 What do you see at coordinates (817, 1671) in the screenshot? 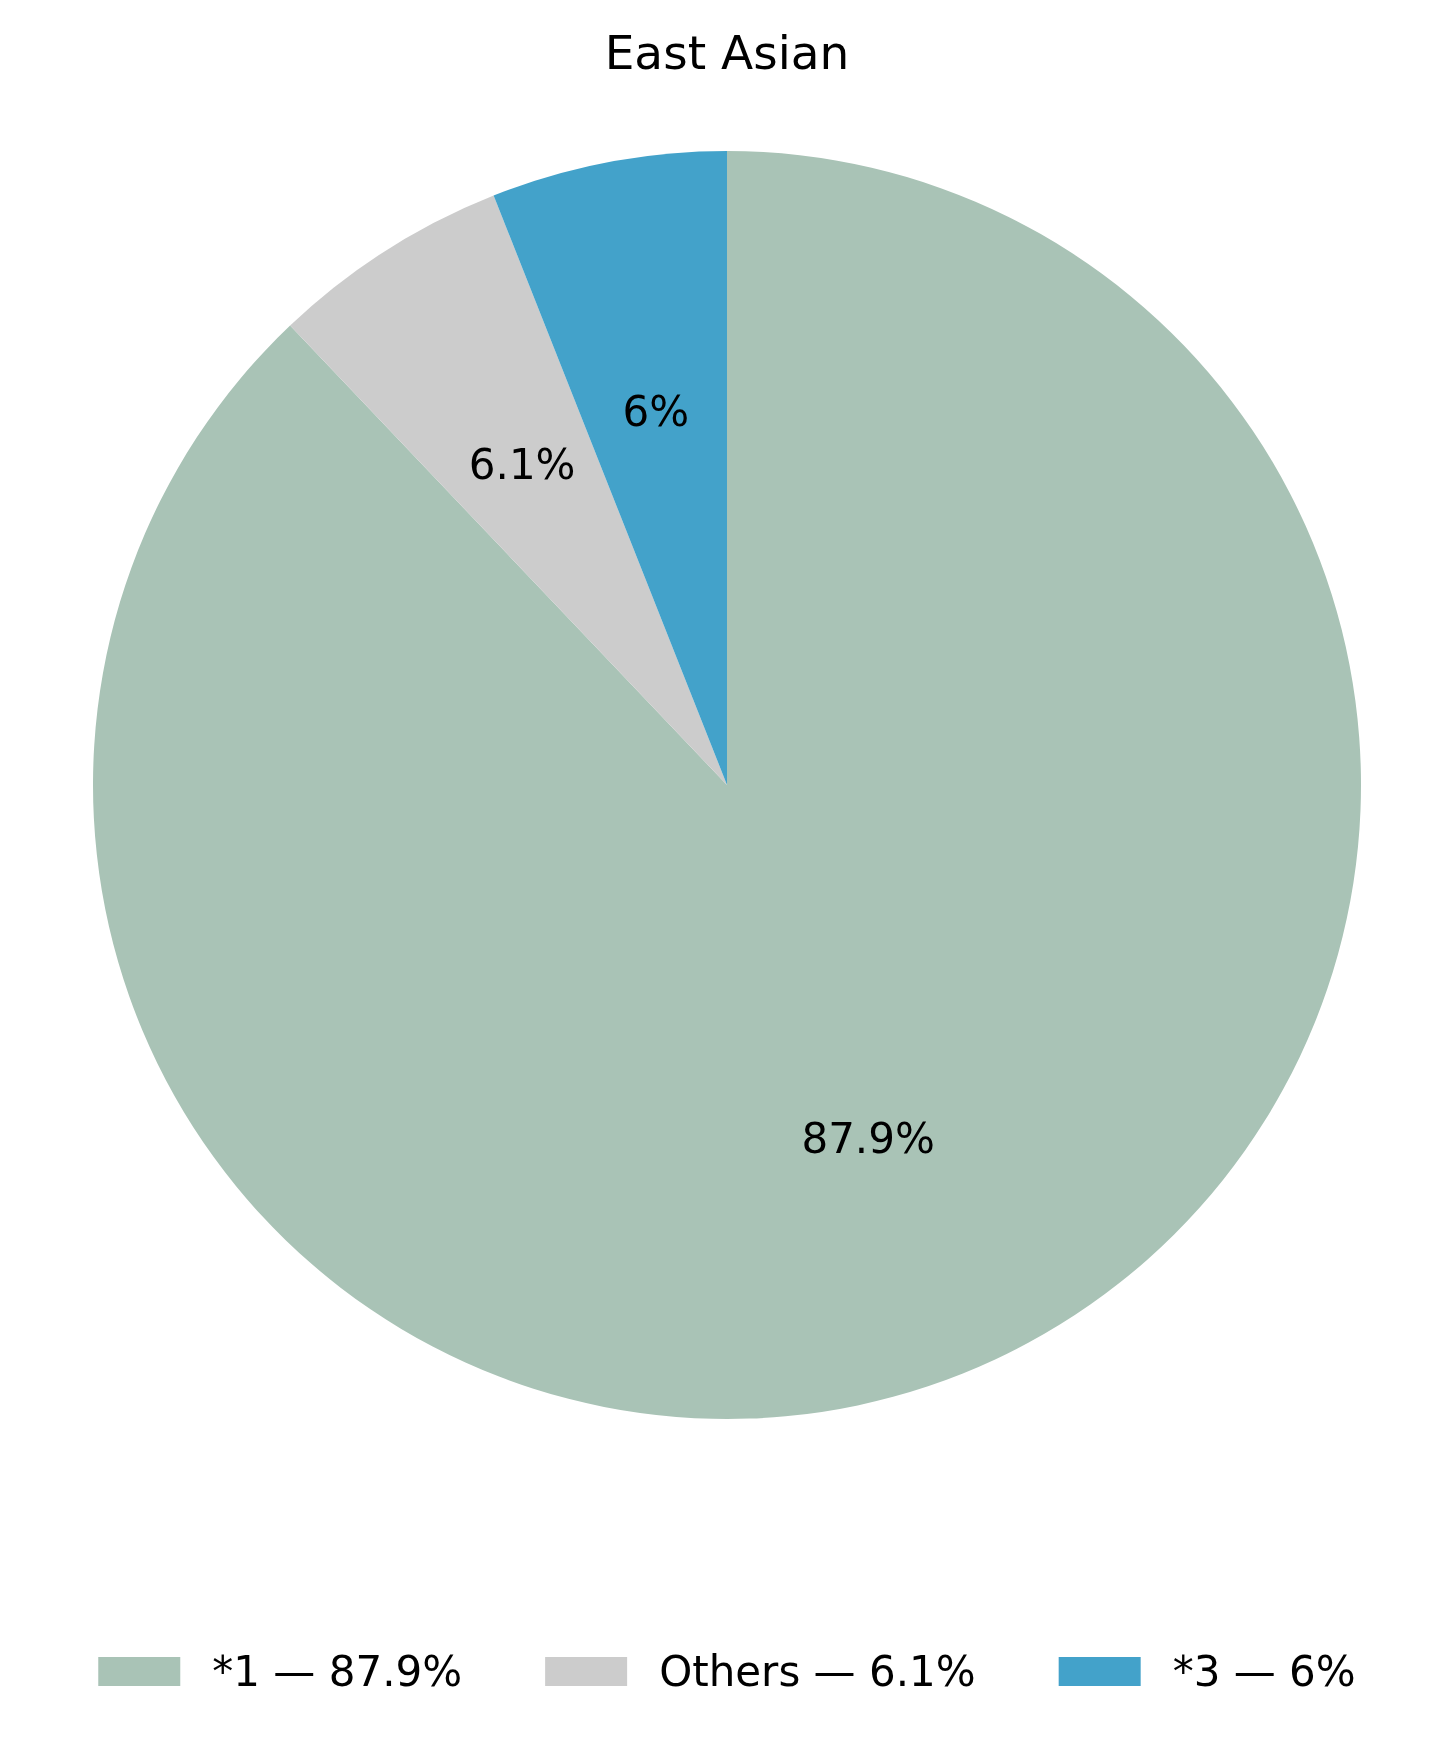
I see `legend-label: Others — 6.1%` at bounding box center [817, 1671].